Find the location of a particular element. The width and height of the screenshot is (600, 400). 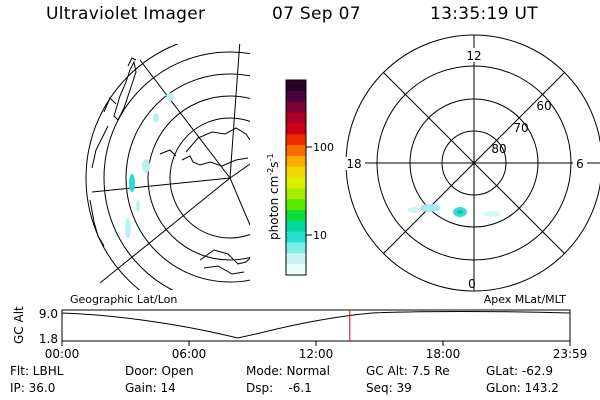

colorbar: 100 10 photon cm-2s-1 is located at coordinates (300, 177).